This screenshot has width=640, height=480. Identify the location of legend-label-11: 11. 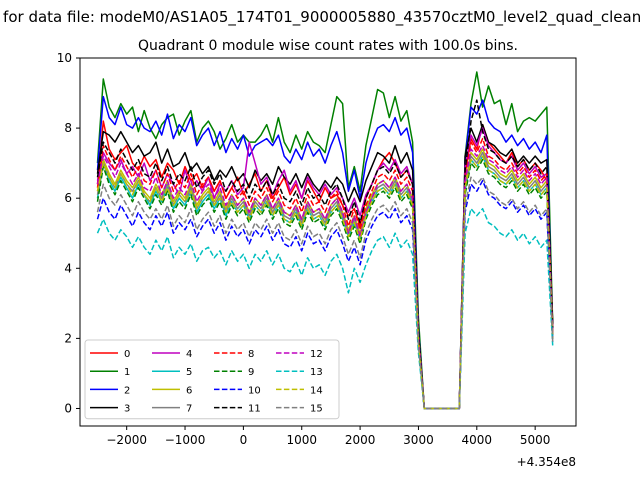
(254, 409).